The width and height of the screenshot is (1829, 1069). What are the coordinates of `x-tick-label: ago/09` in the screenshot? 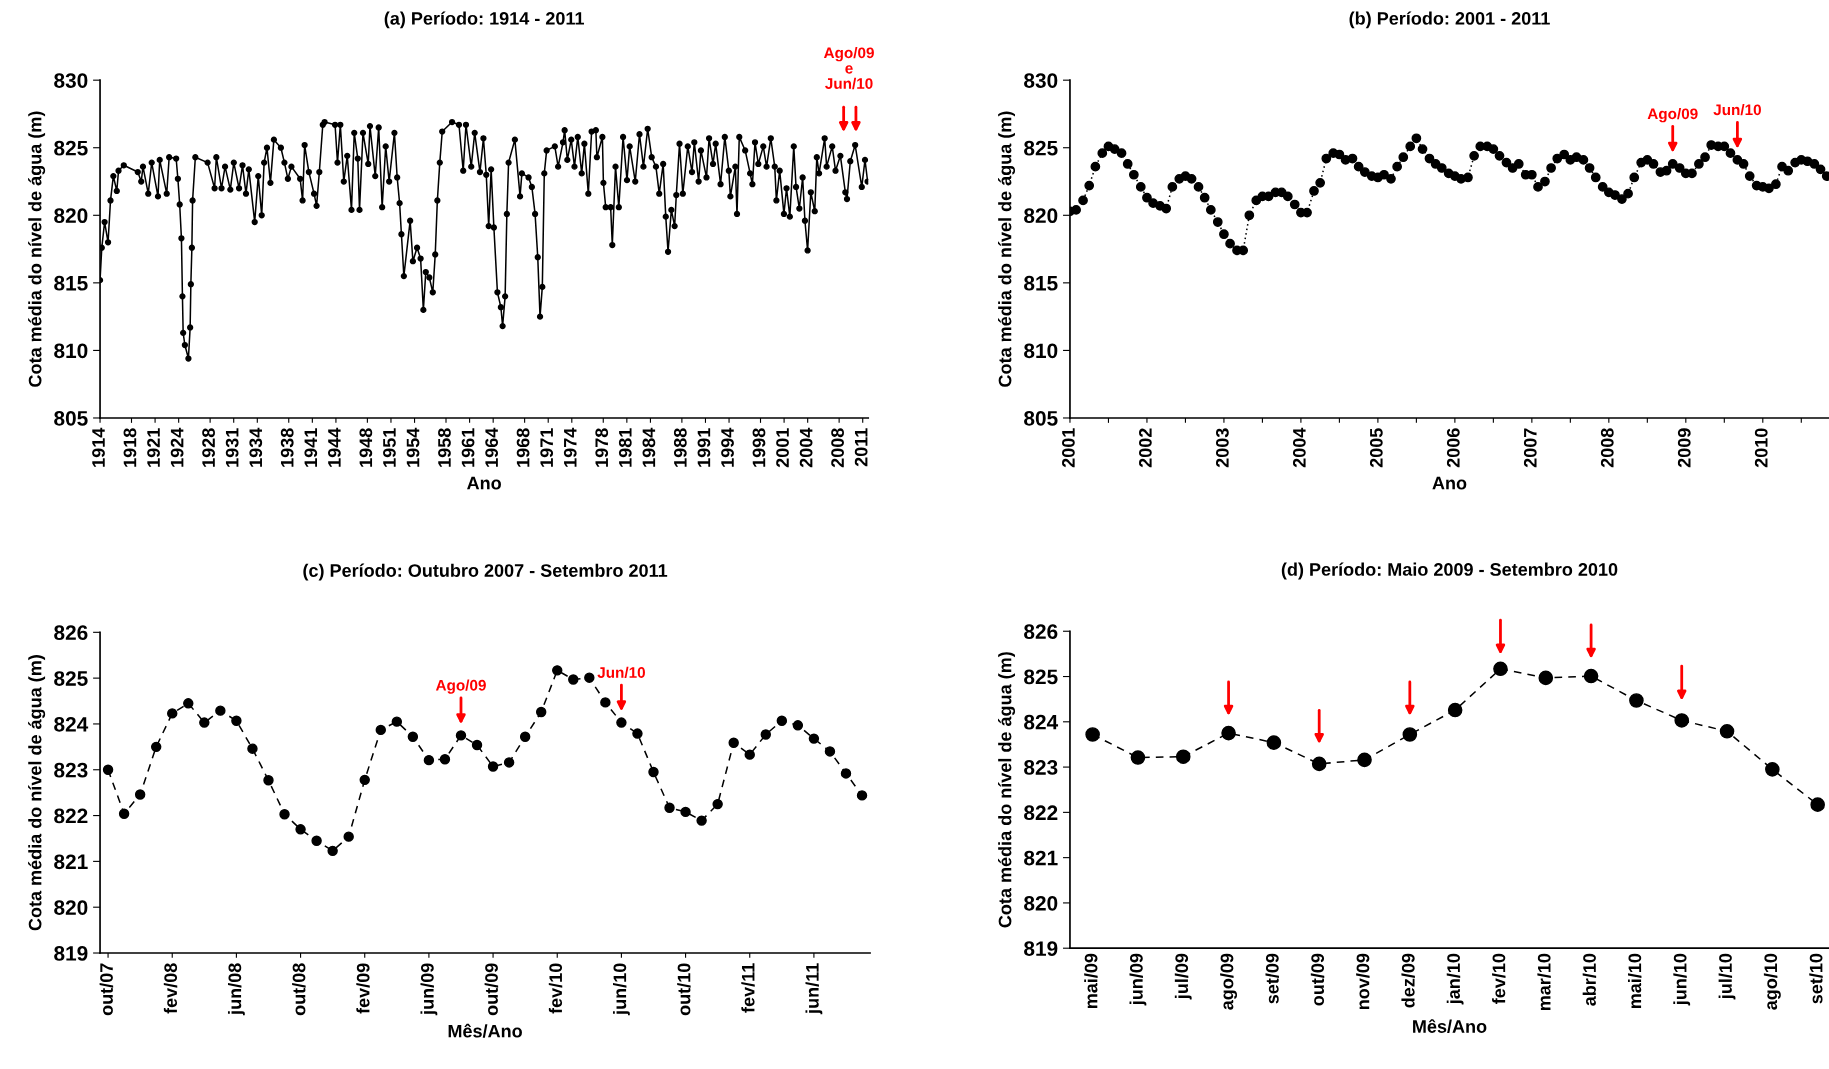 It's located at (1229, 981).